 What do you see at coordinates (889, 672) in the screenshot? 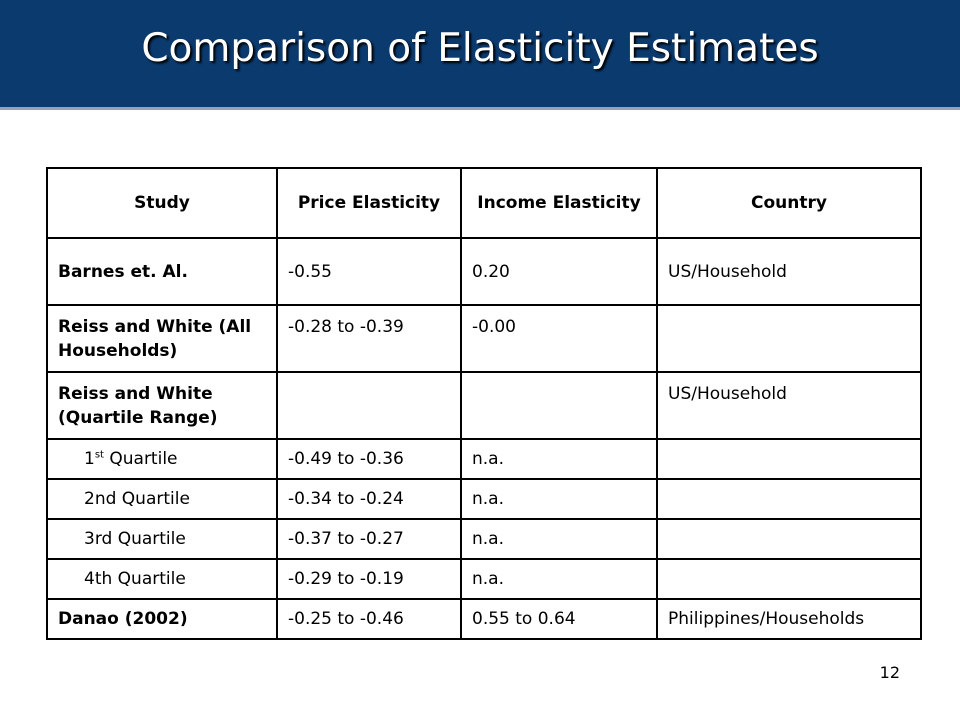
I see `page-number: 12` at bounding box center [889, 672].